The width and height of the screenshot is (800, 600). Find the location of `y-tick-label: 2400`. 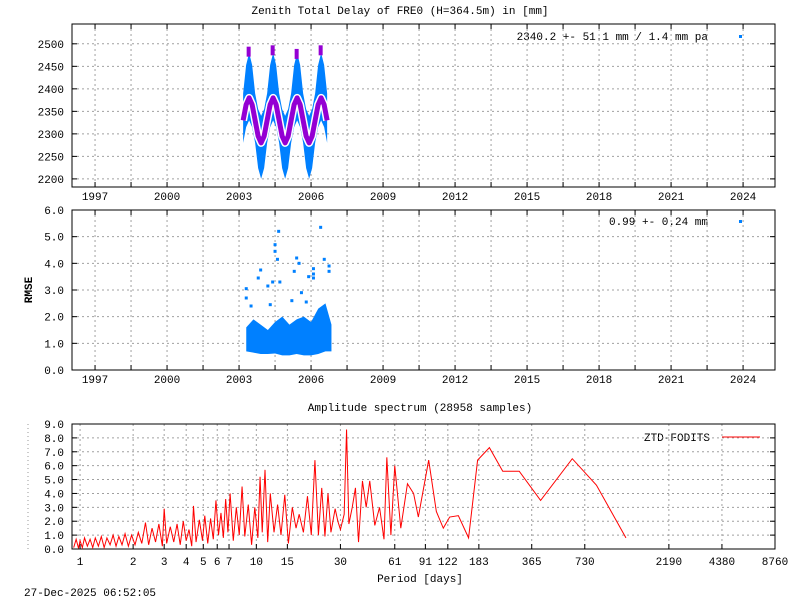

y-tick-label: 2400 is located at coordinates (51, 91).